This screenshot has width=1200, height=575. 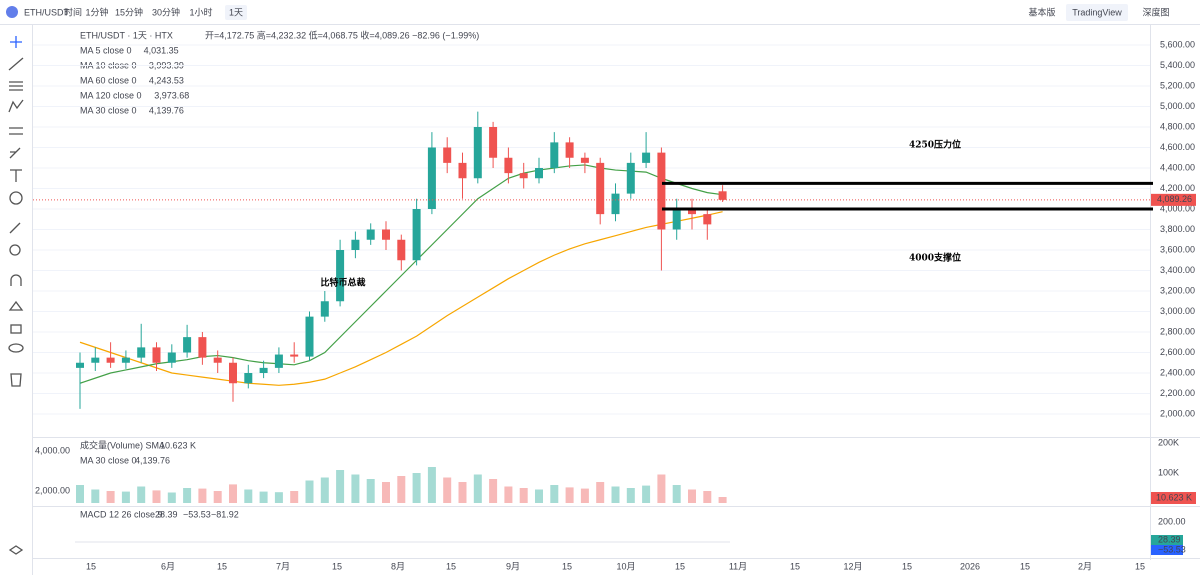 I want to click on hide-tool, so click(x=16, y=348).